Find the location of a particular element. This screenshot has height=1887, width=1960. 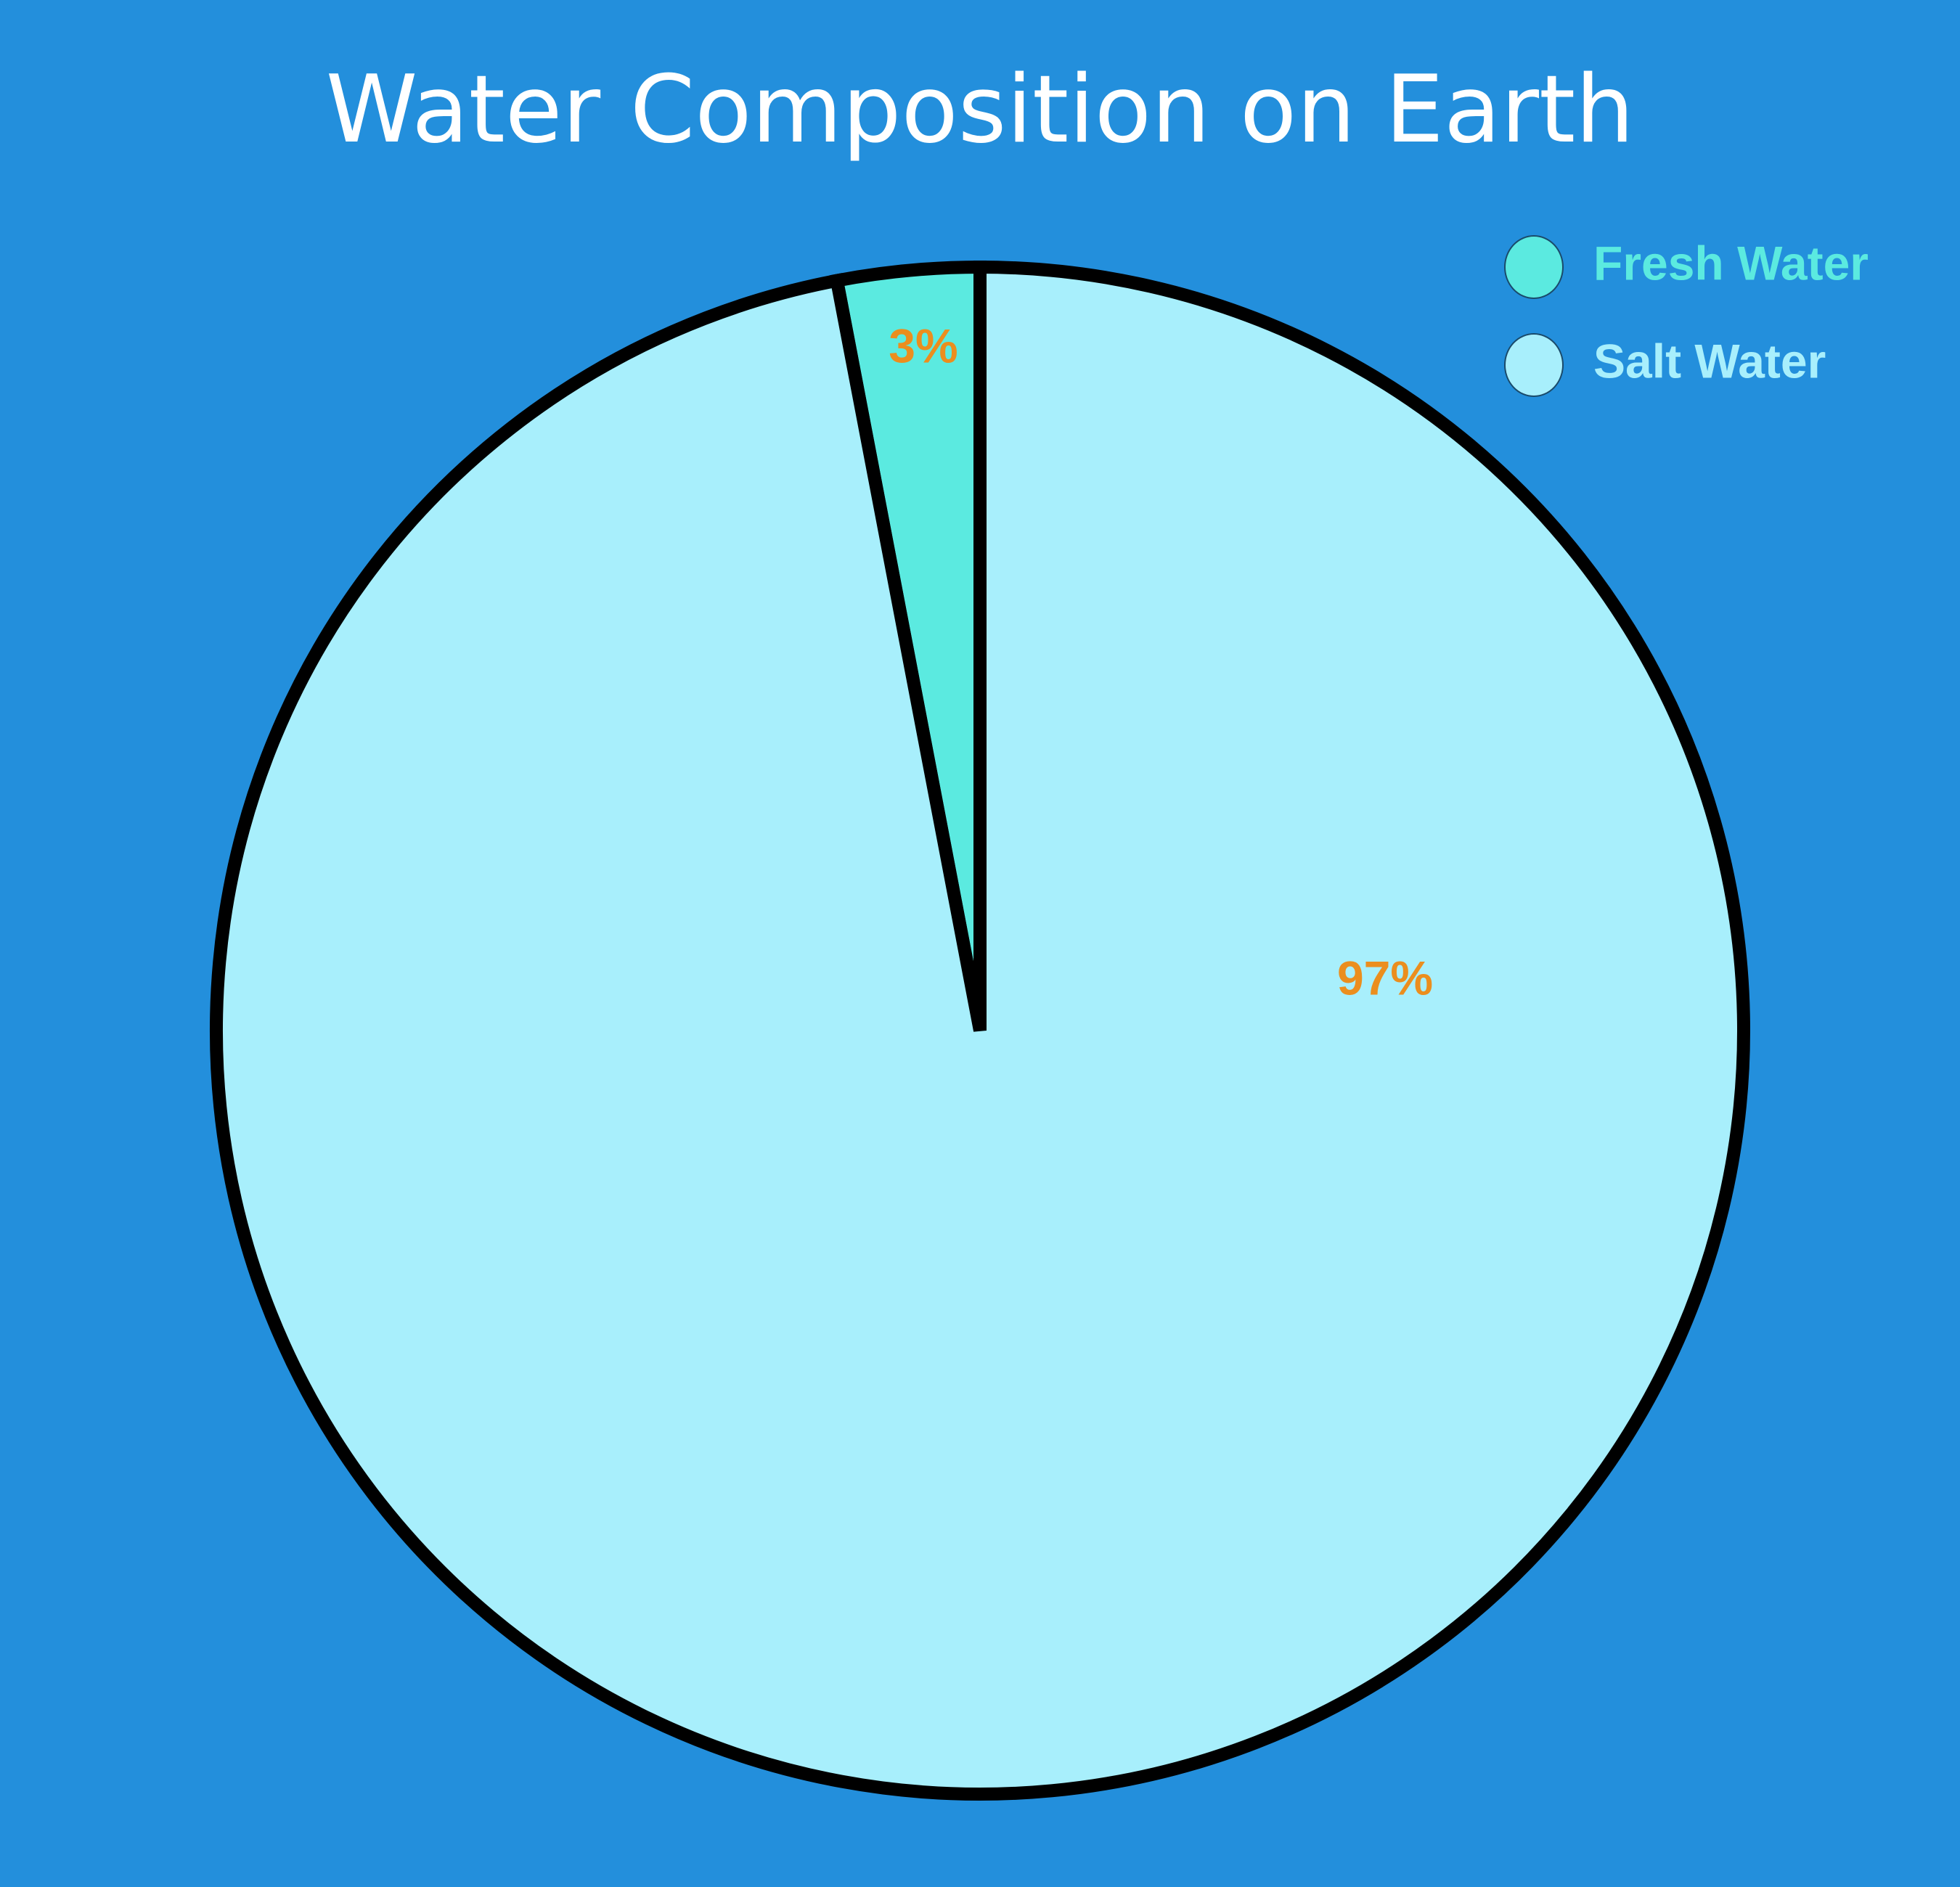

legend-marker-salt-water is located at coordinates (1534, 365).